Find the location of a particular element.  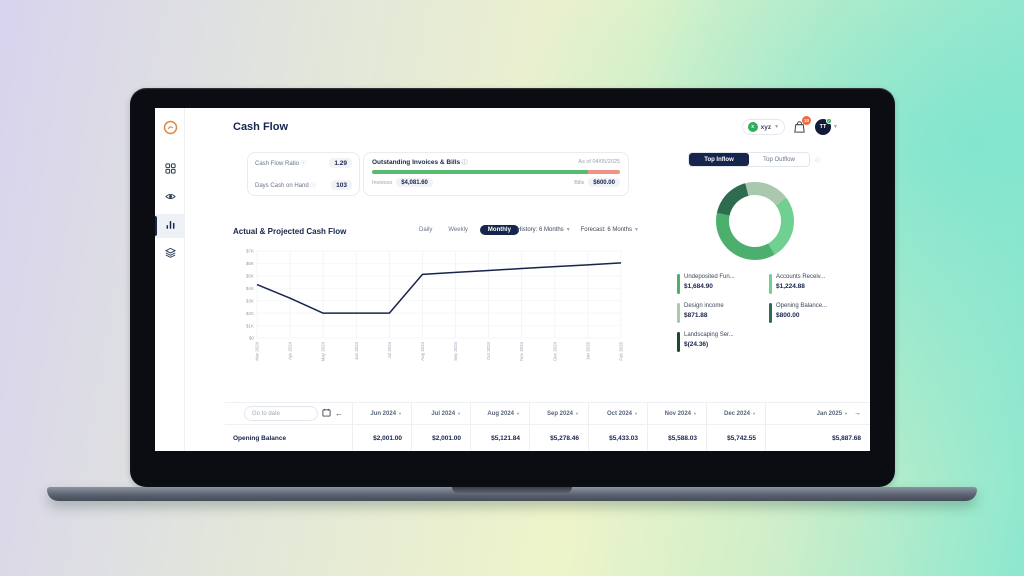

table-column-header: Jun 2024 ▼ is located at coordinates (381, 413).